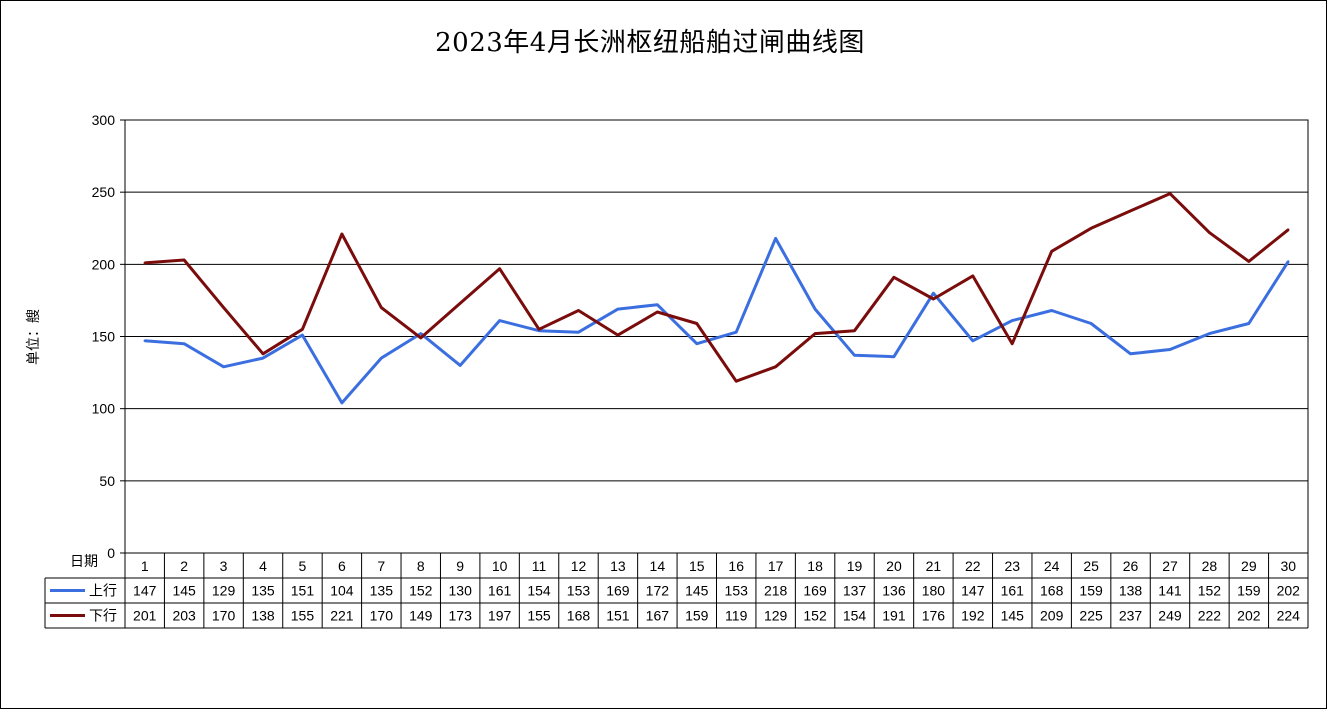 This screenshot has height=709, width=1327. What do you see at coordinates (145, 591) in the screenshot?
I see `data-label: 147` at bounding box center [145, 591].